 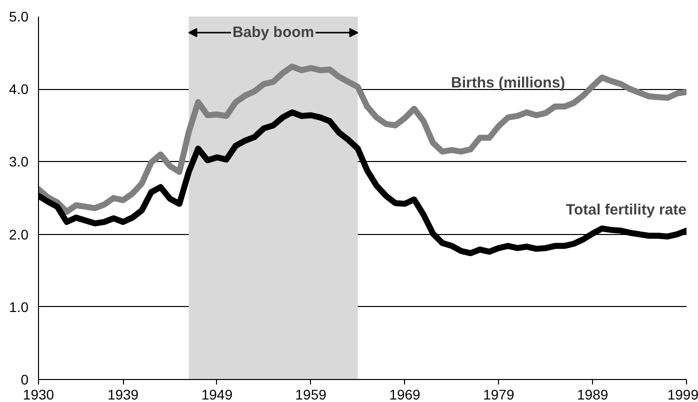 I want to click on series-label: Total fertility rate, so click(x=626, y=210).